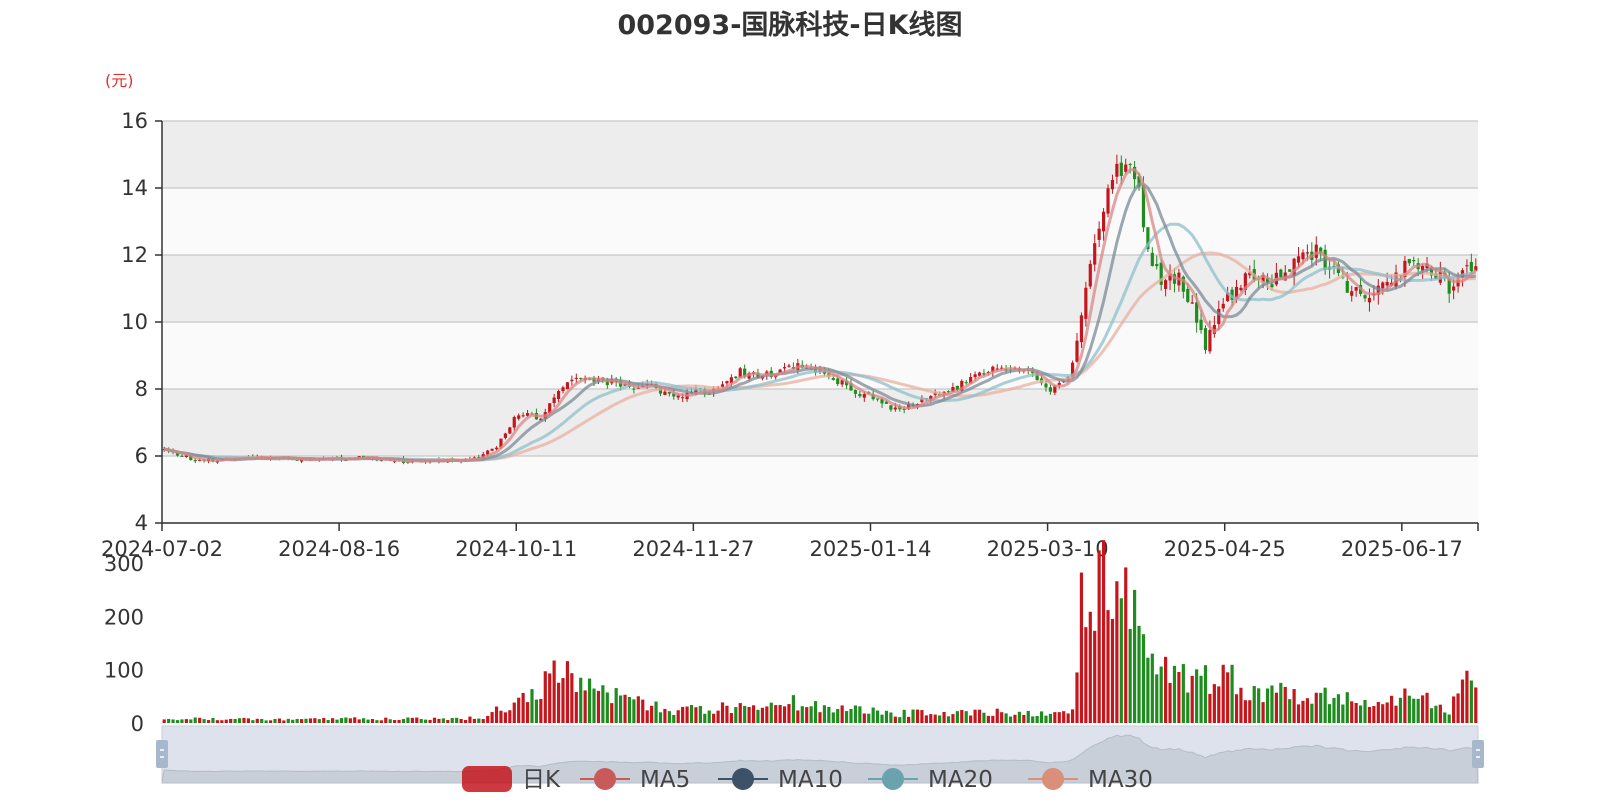 The height and width of the screenshot is (800, 1600). Describe the element at coordinates (162, 754) in the screenshot. I see `datazoom-handle-left` at that location.